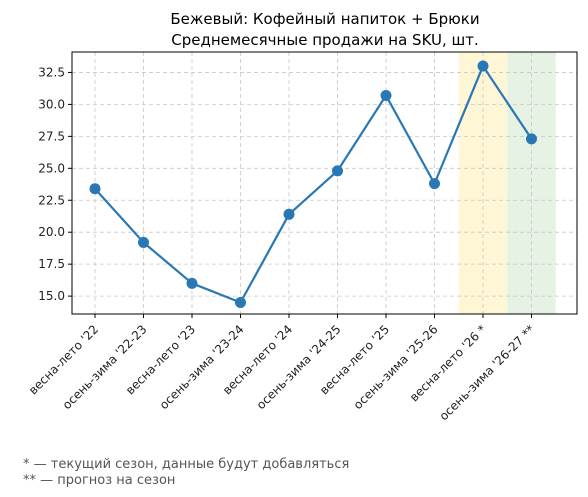  Describe the element at coordinates (51, 72) in the screenshot. I see `y-tick-label: 32.5` at that location.